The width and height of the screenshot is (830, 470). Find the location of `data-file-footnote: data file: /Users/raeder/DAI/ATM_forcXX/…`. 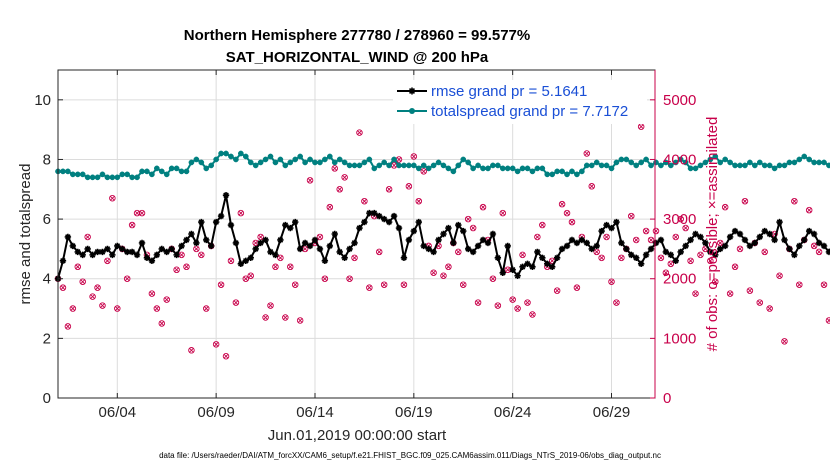

data-file-footnote: data file: /Users/raeder/DAI/ATM_forcXX/… is located at coordinates (410, 455).